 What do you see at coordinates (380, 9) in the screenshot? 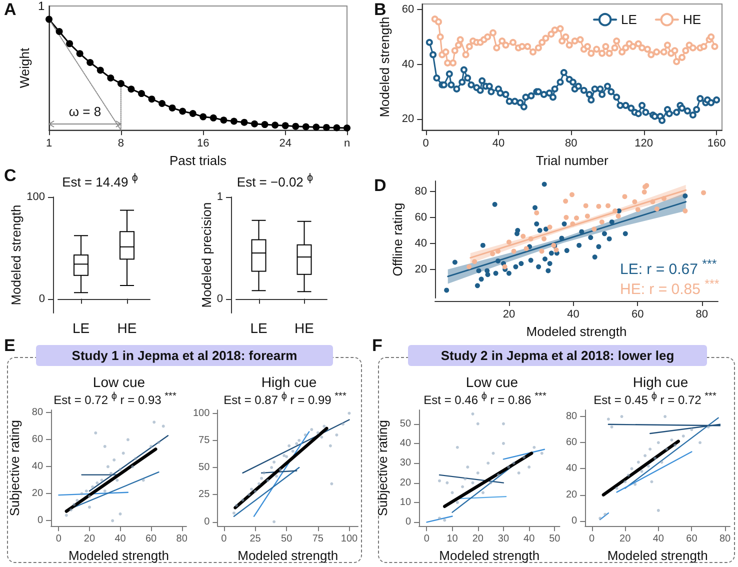
I see `text: B` at bounding box center [380, 9].